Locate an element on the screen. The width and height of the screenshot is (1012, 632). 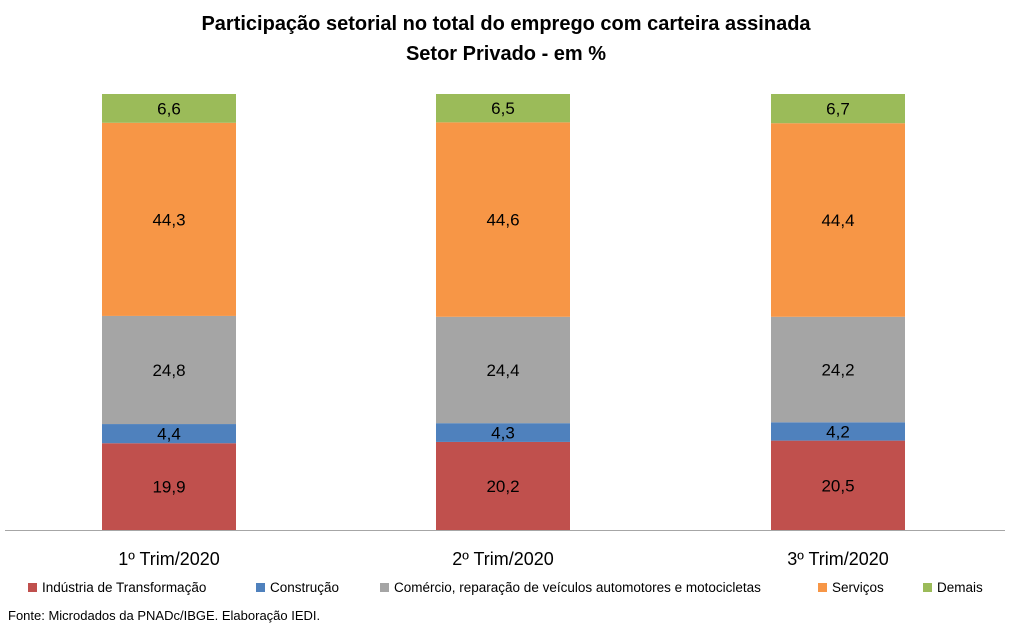
data-label: 6,6 is located at coordinates (169, 108).